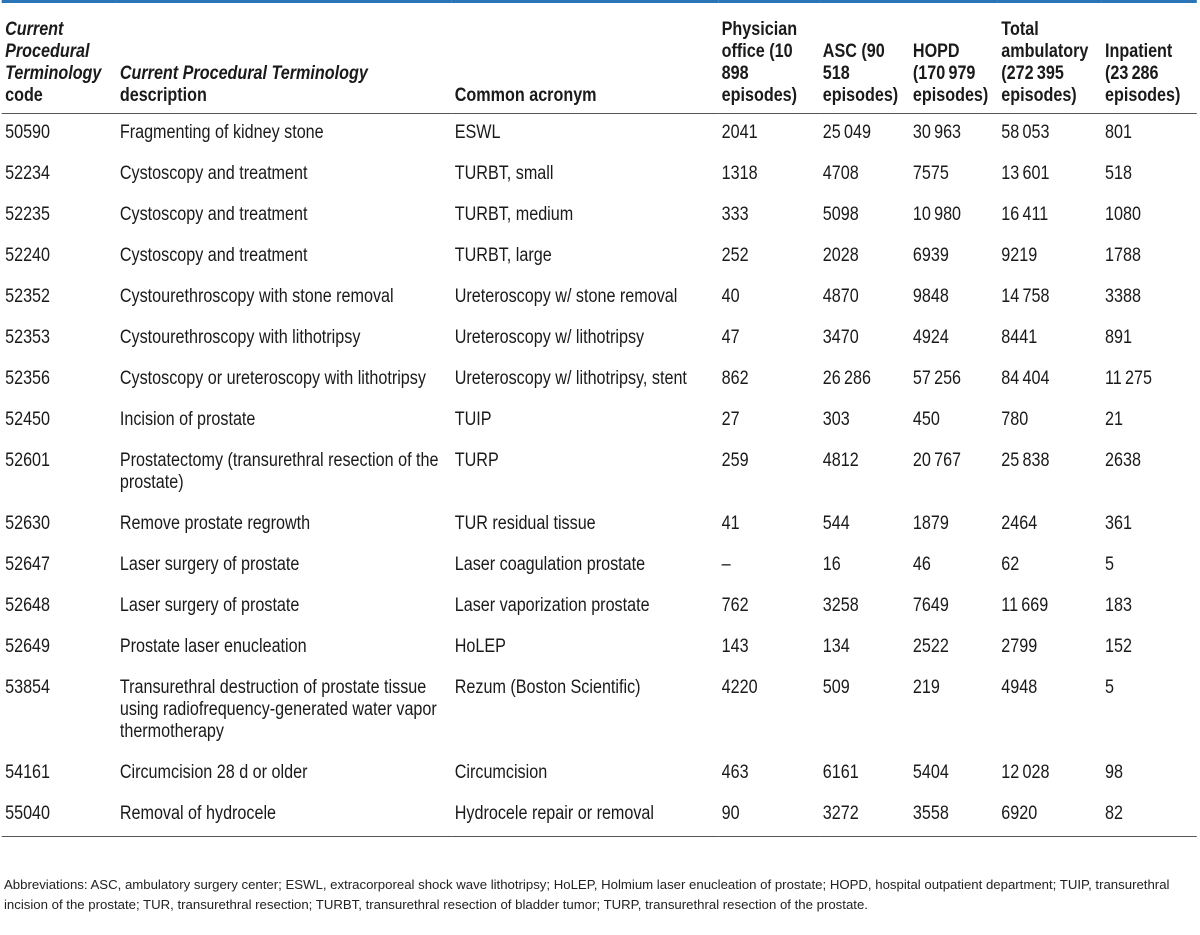 This screenshot has height=935, width=1200. What do you see at coordinates (1118, 337) in the screenshot?
I see `table-cell: 891` at bounding box center [1118, 337].